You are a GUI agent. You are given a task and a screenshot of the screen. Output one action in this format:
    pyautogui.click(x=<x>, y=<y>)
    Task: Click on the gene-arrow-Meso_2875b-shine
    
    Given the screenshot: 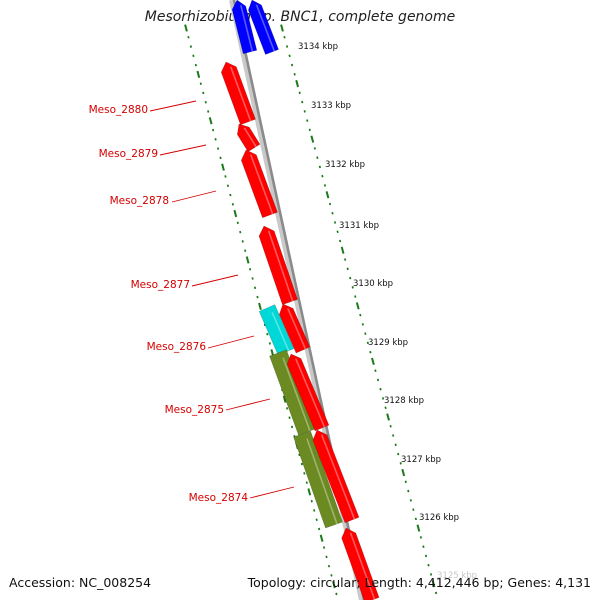 What is the action you would take?
    pyautogui.click(x=310, y=393)
    